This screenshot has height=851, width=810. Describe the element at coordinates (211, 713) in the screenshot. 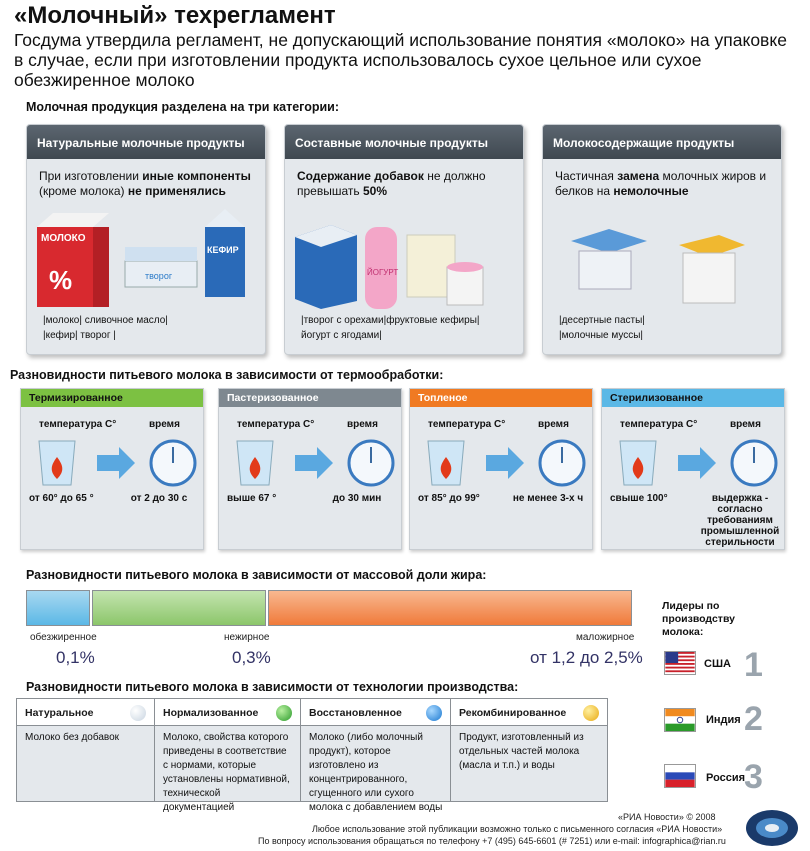

I see `tech-name: Нормализованное` at that location.